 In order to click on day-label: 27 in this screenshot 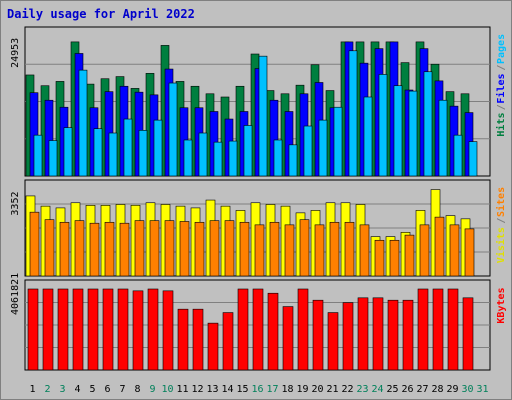, I will do `click(422, 389)`.